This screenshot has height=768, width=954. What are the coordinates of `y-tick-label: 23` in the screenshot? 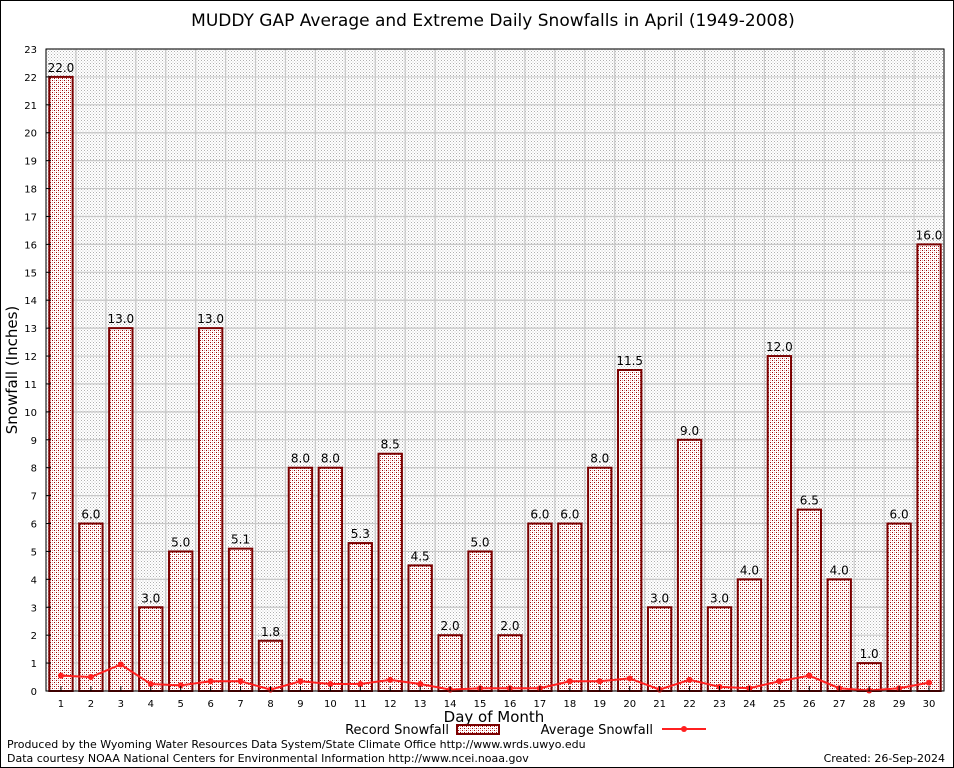 It's located at (30, 50).